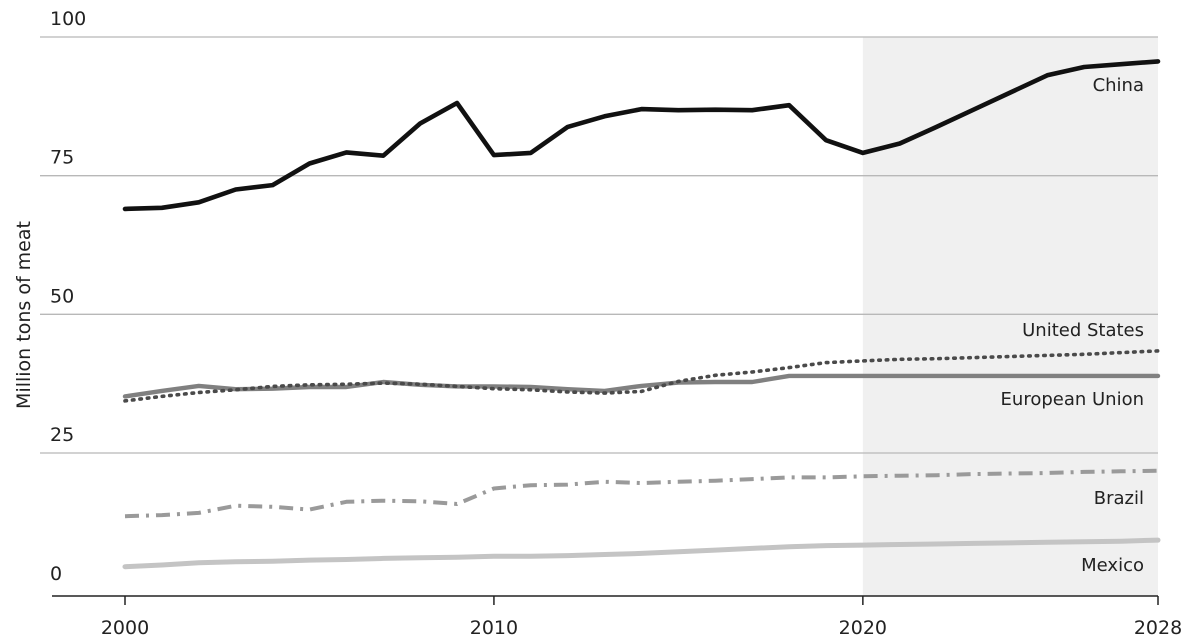  What do you see at coordinates (641, 553) in the screenshot?
I see `series-line-mexico` at bounding box center [641, 553].